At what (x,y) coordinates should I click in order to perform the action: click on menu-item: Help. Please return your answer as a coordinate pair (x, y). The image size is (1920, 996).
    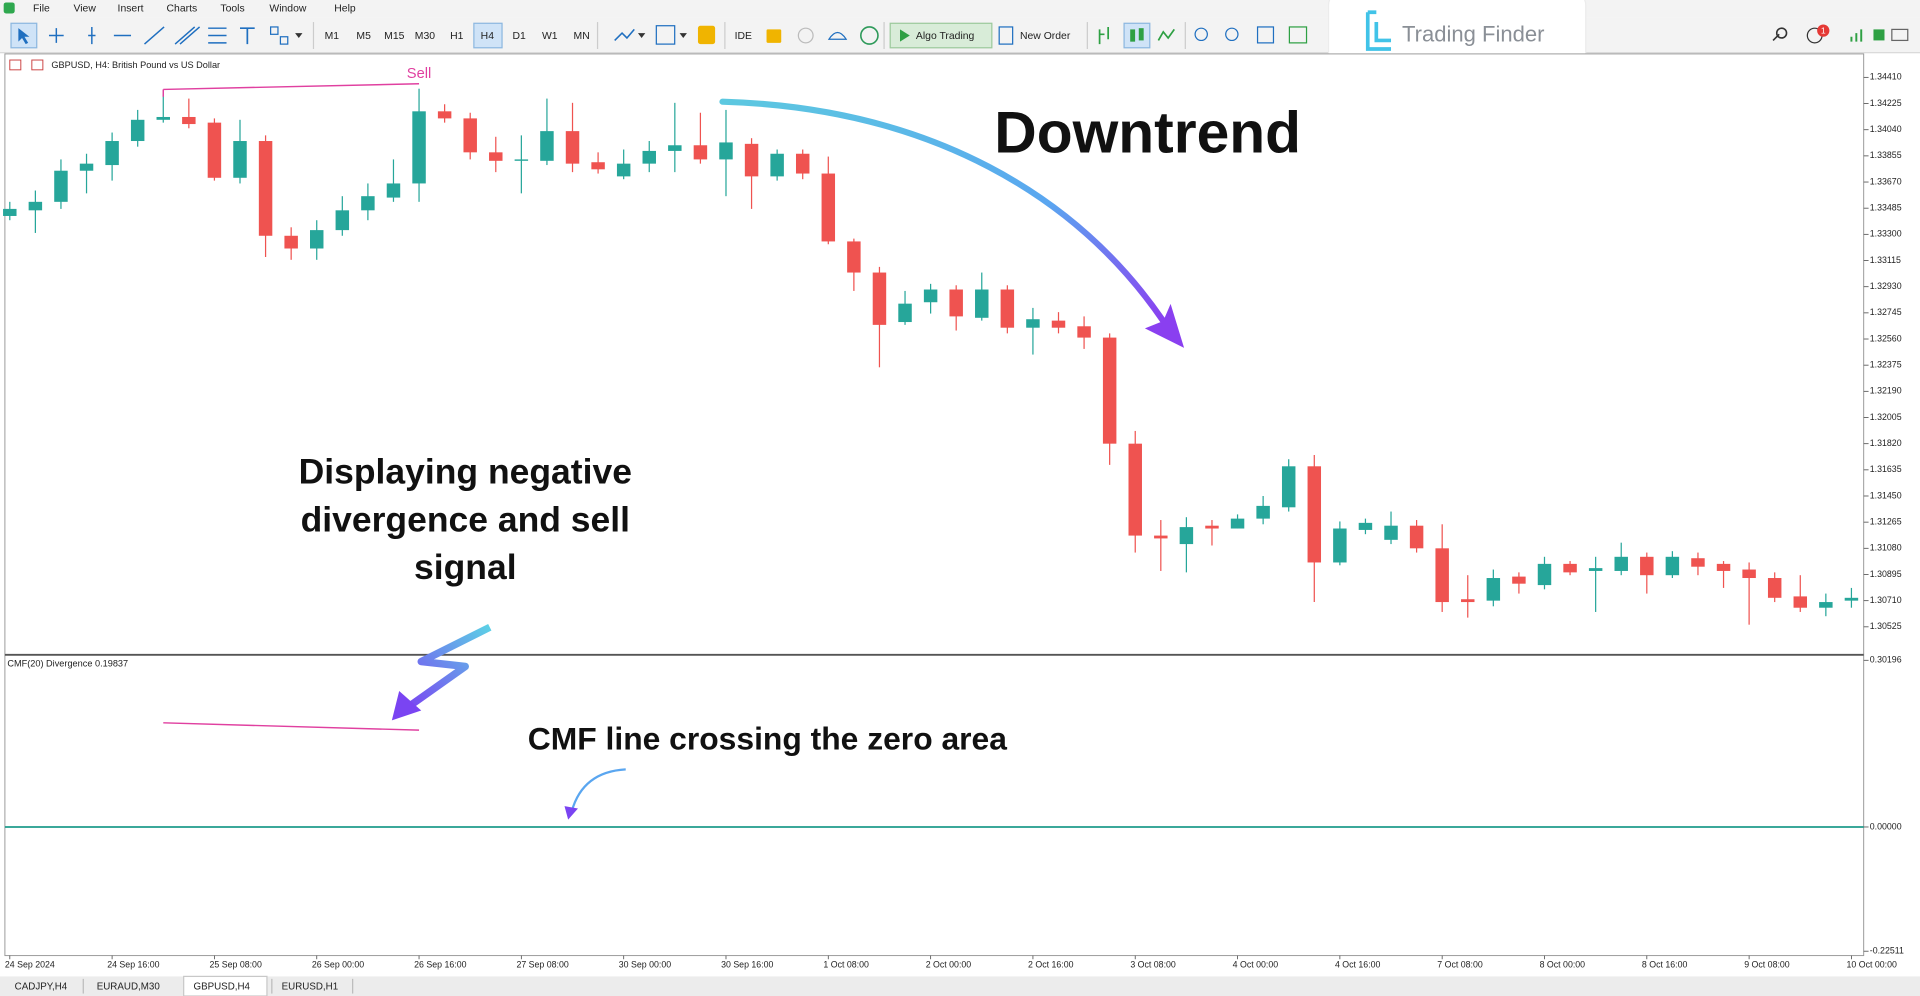
    Looking at the image, I should click on (345, 8).